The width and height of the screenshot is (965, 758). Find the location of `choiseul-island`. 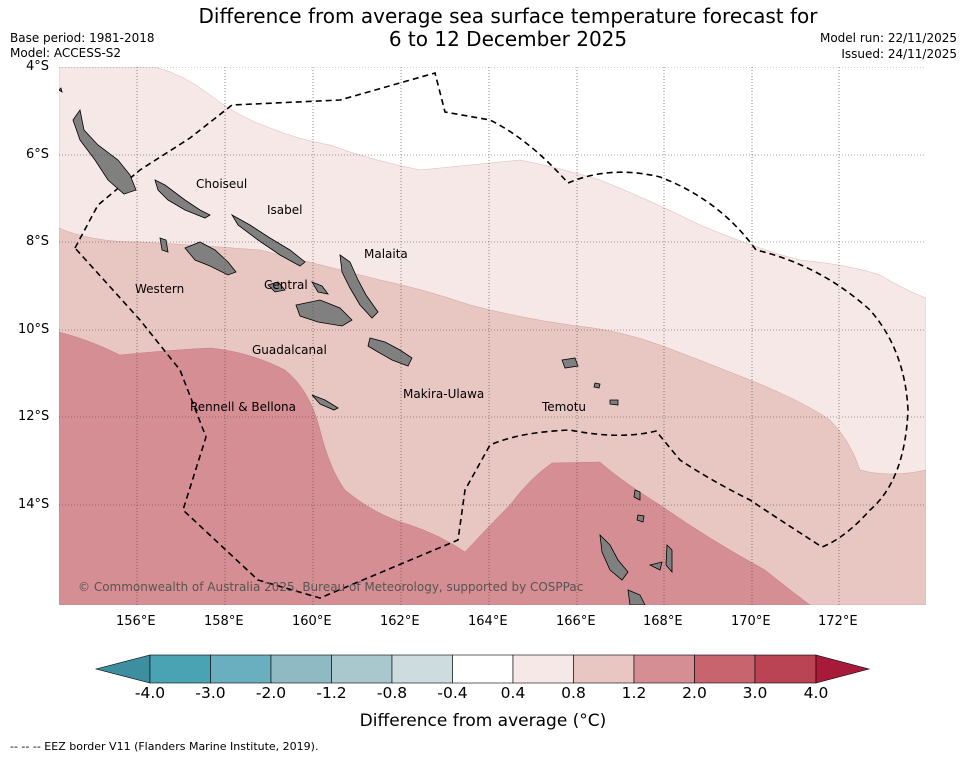

choiseul-island is located at coordinates (104, 152).